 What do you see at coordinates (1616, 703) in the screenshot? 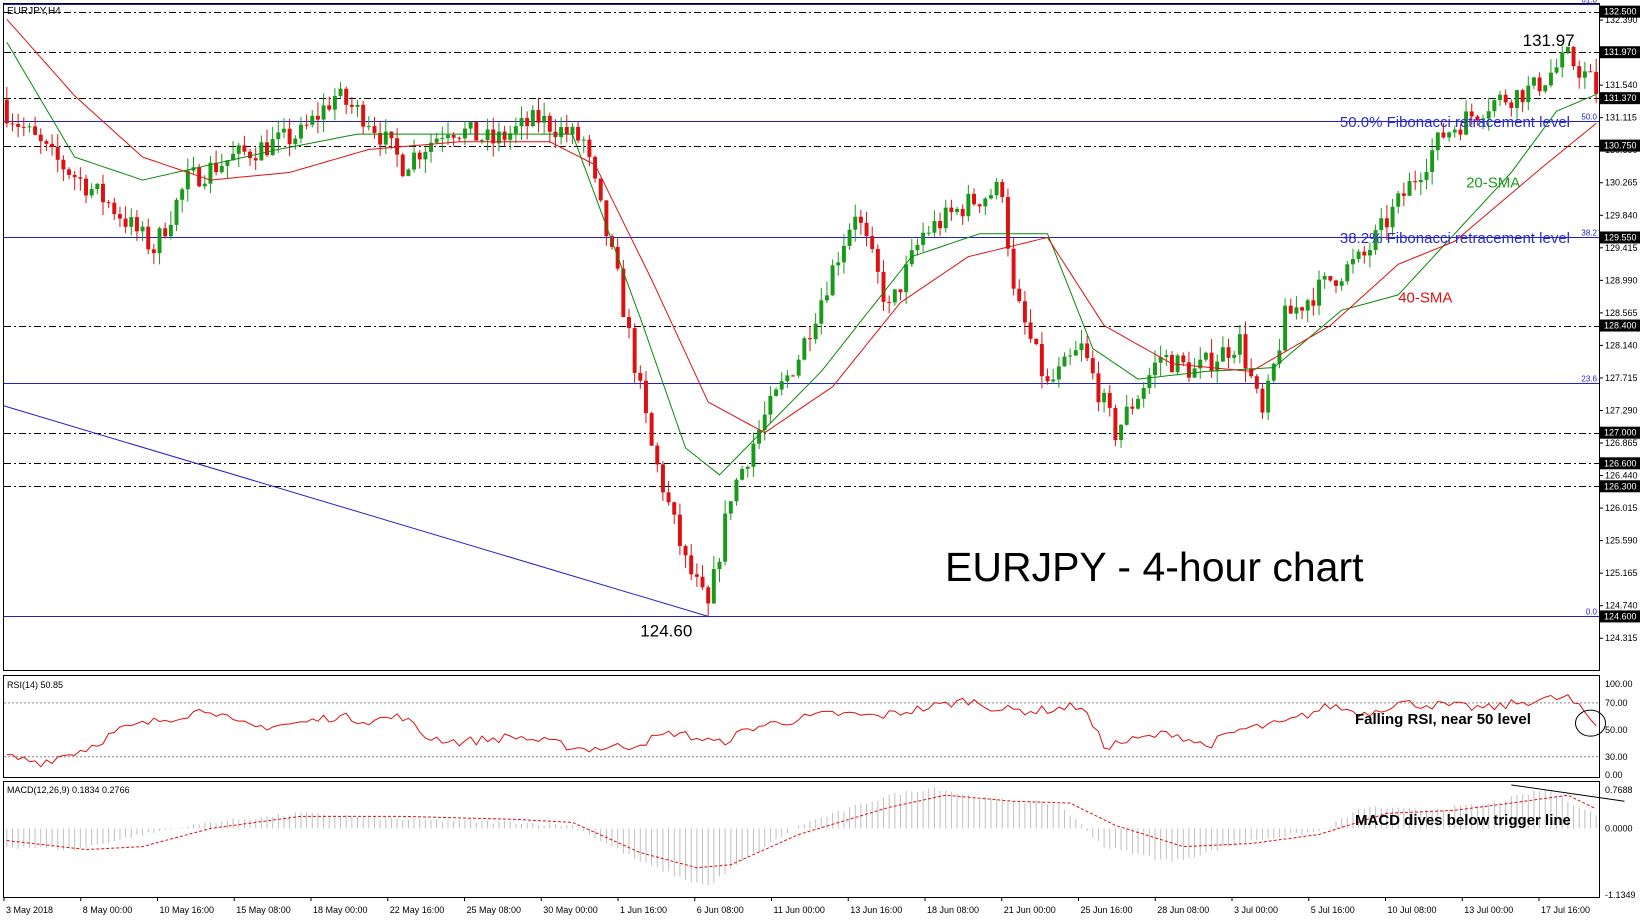
I see `rsi-tick-label: 70.00` at bounding box center [1616, 703].